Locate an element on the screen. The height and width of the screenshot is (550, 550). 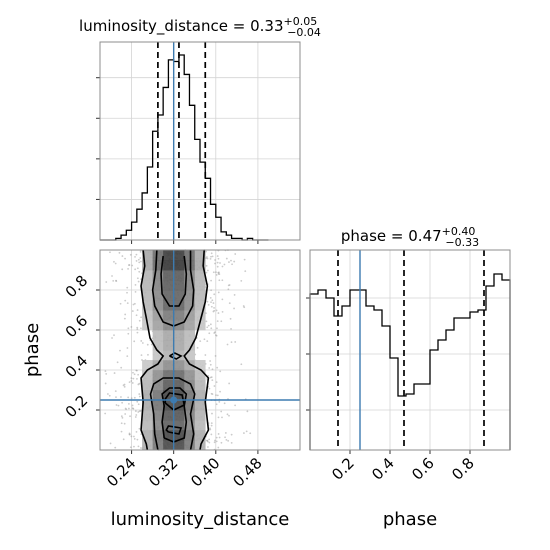
luminosity-distance-histogram-panel is located at coordinates (198, 142).